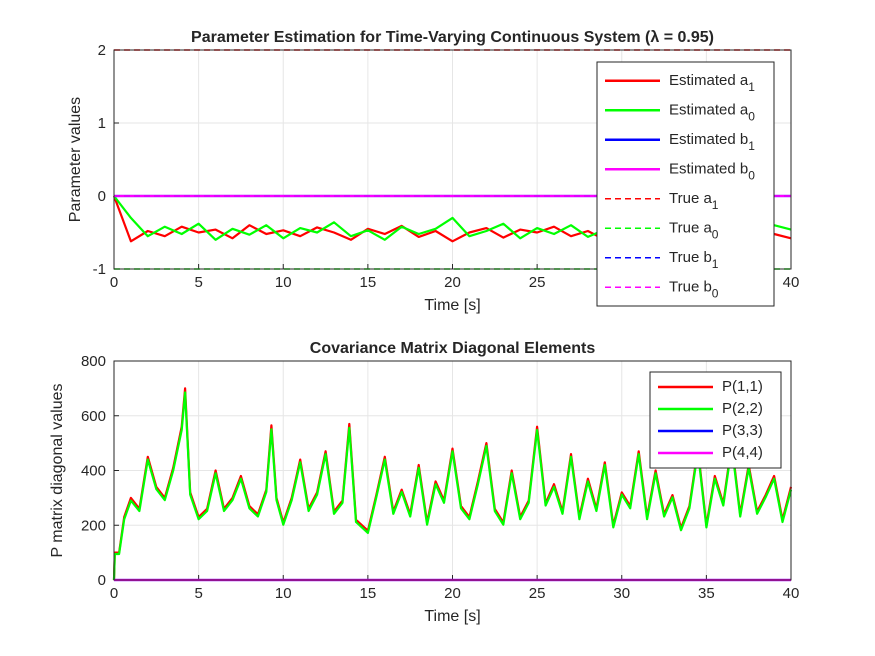 This screenshot has height=656, width=875. Describe the element at coordinates (694, 289) in the screenshot. I see `legend-label: True b0` at that location.